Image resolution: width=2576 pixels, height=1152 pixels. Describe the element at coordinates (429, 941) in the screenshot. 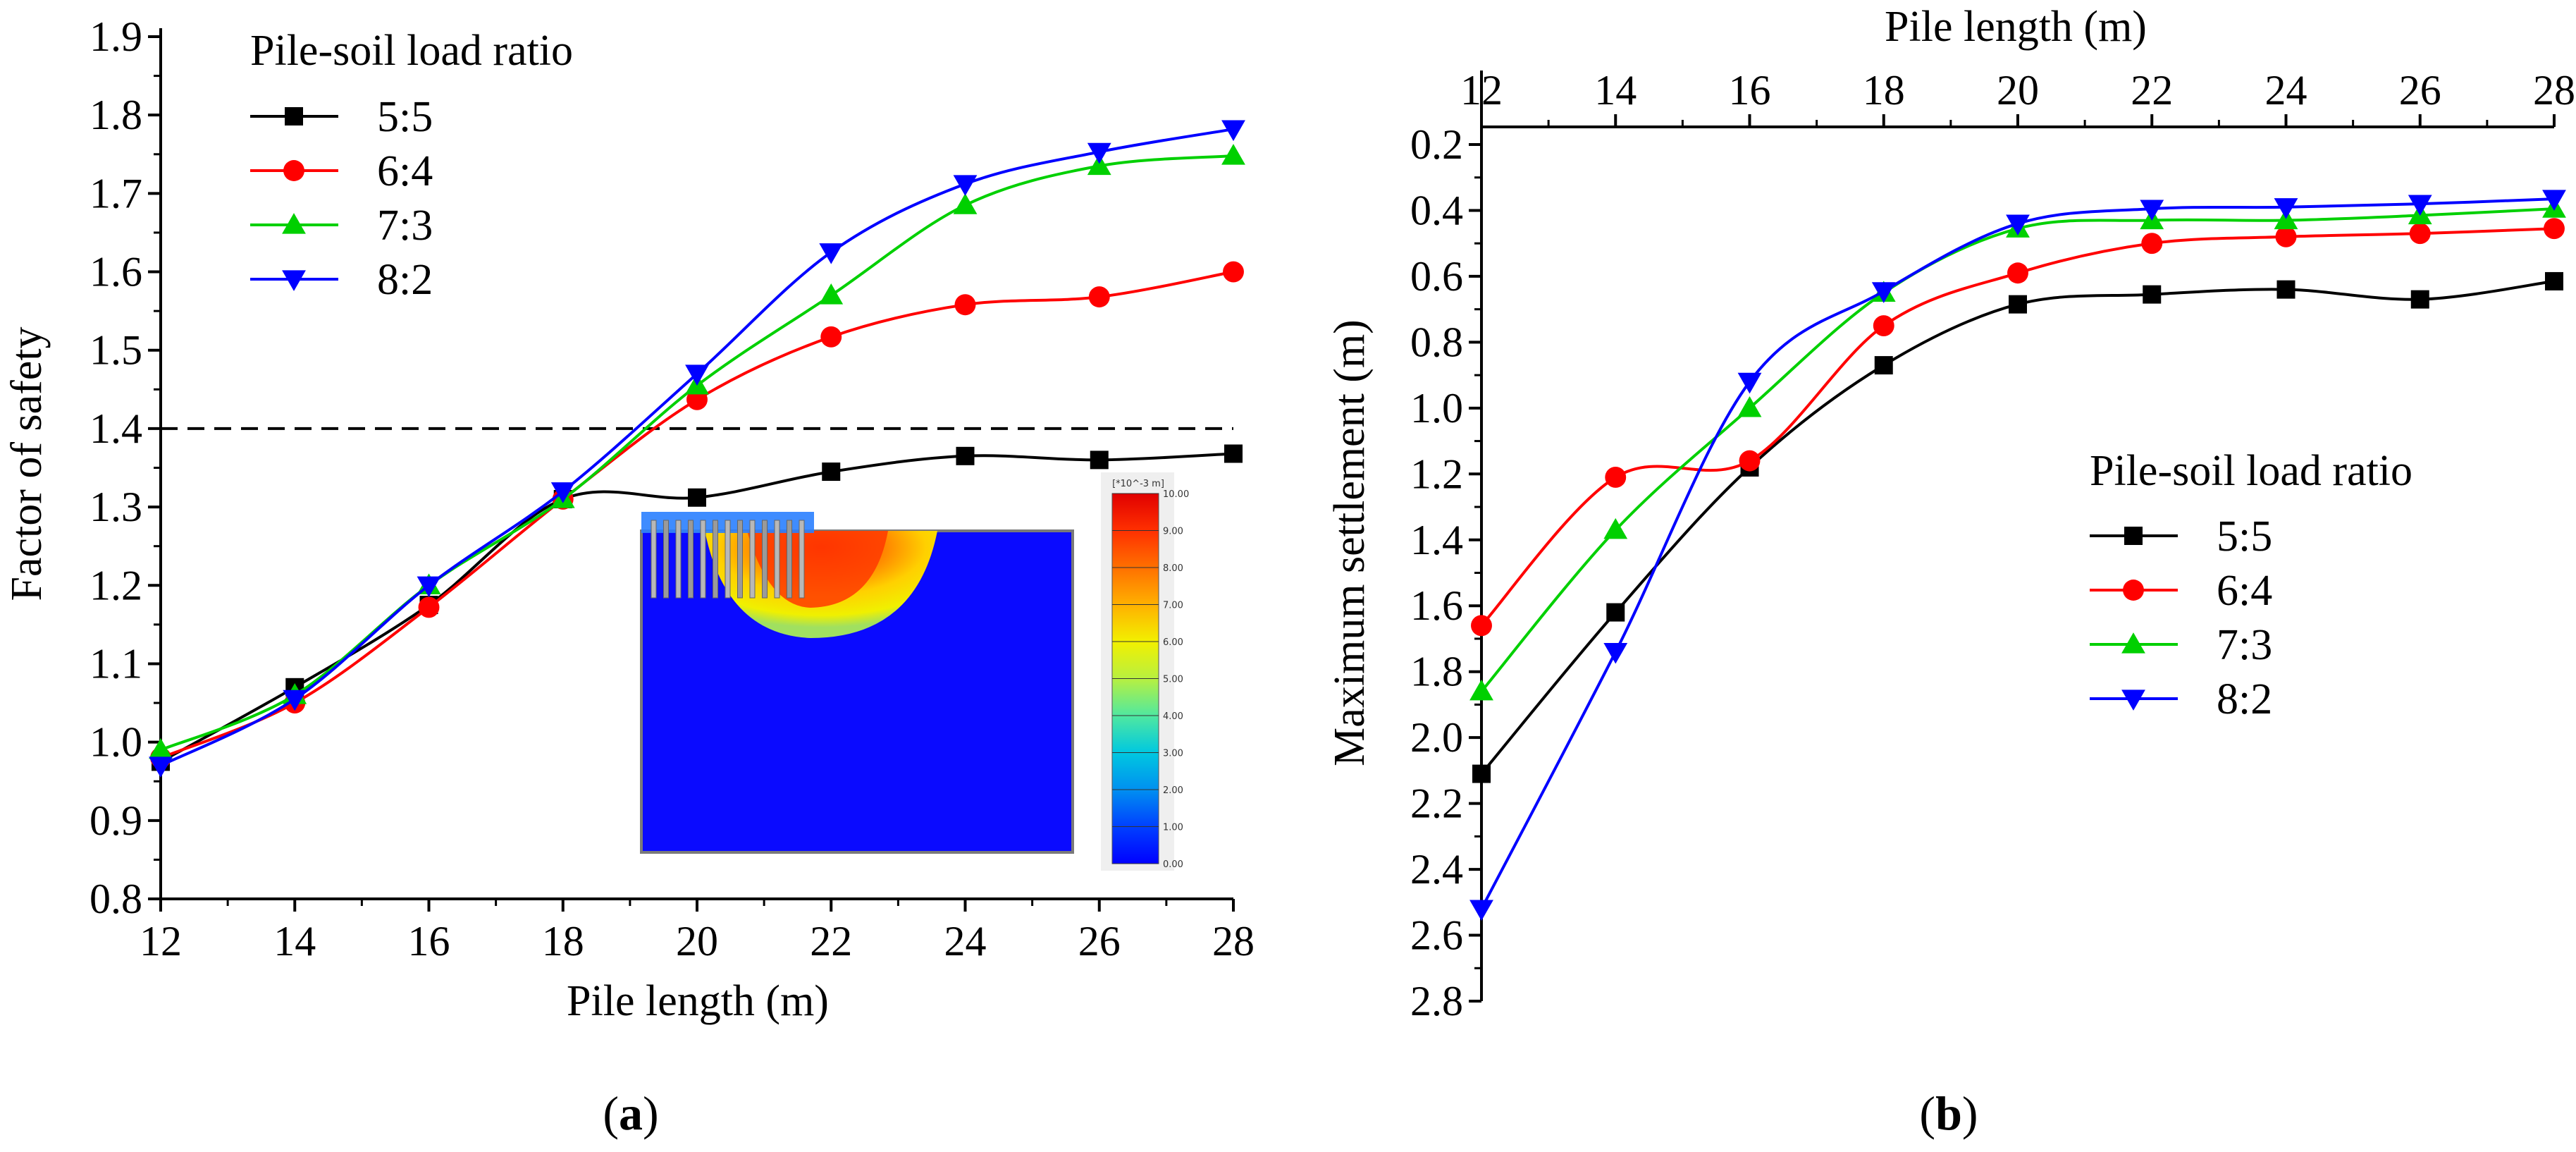

I see `a-x-tick-label: 16` at that location.